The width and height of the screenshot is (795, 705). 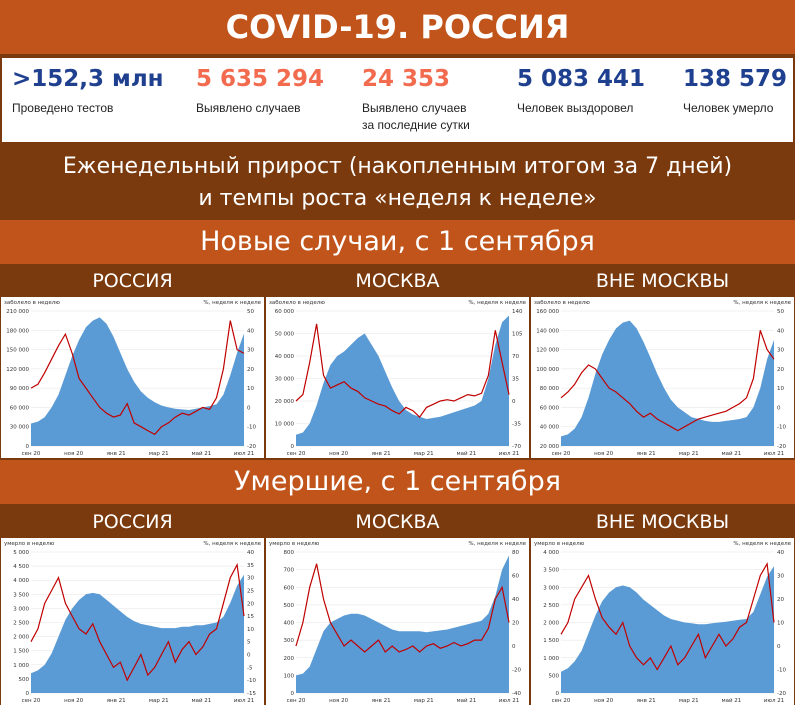 I want to click on y-tick-label: 4 000, so click(x=21, y=581).